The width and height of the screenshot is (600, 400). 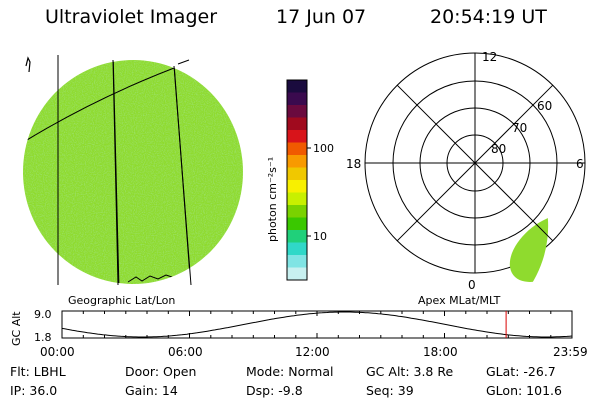 What do you see at coordinates (498, 149) in the screenshot?
I see `lat-80-label: 80` at bounding box center [498, 149].